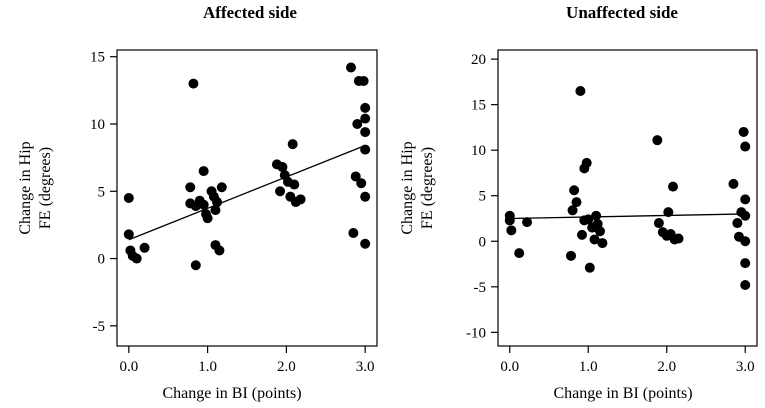 The image size is (765, 408). I want to click on unaffected-side-title: Unaffected side, so click(622, 12).